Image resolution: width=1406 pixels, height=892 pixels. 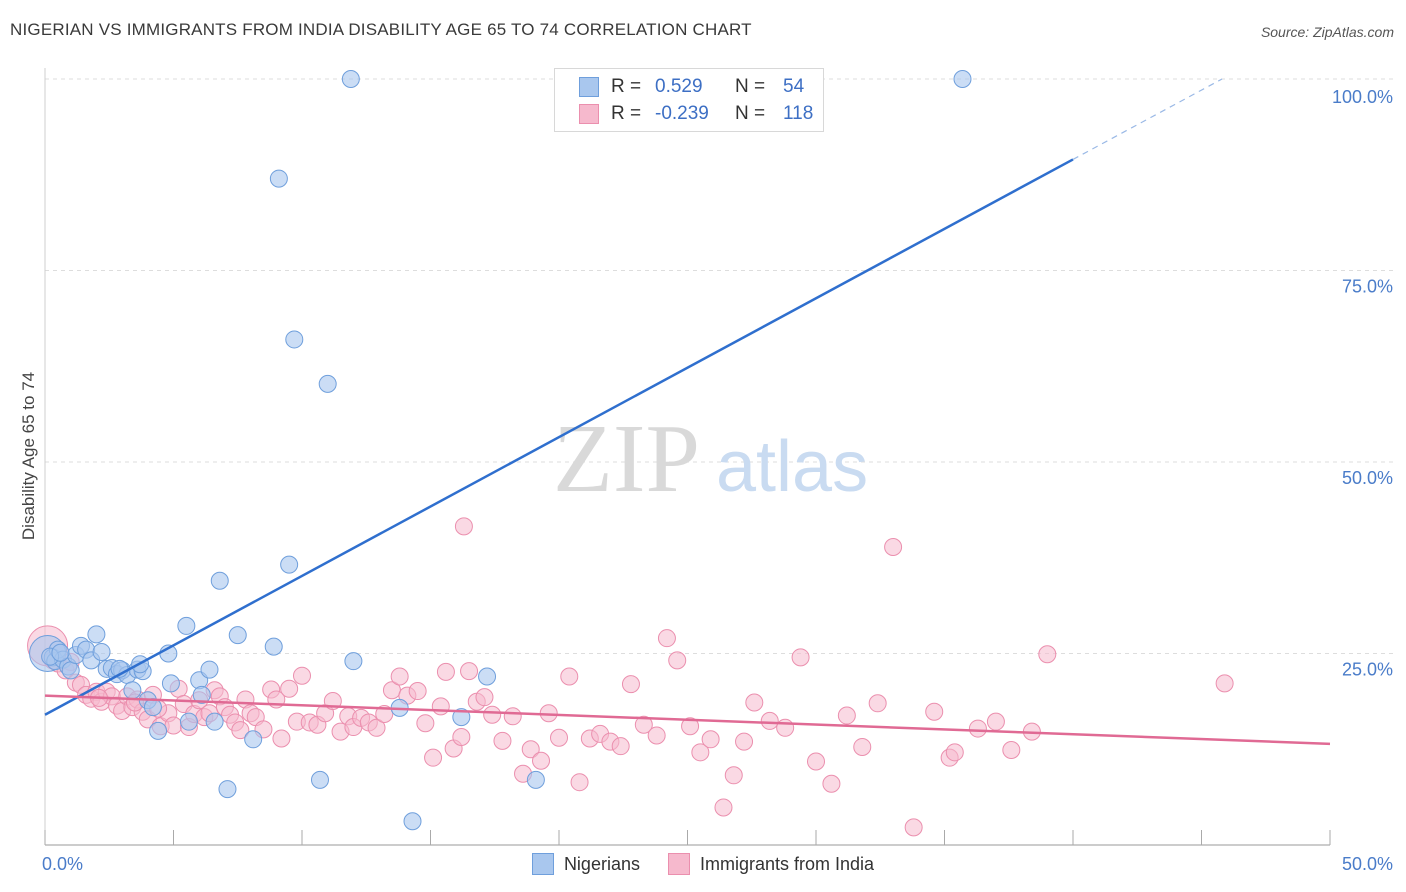 I want to click on bottom-legend-label-nigerians: Nigerians, so click(x=601, y=863).